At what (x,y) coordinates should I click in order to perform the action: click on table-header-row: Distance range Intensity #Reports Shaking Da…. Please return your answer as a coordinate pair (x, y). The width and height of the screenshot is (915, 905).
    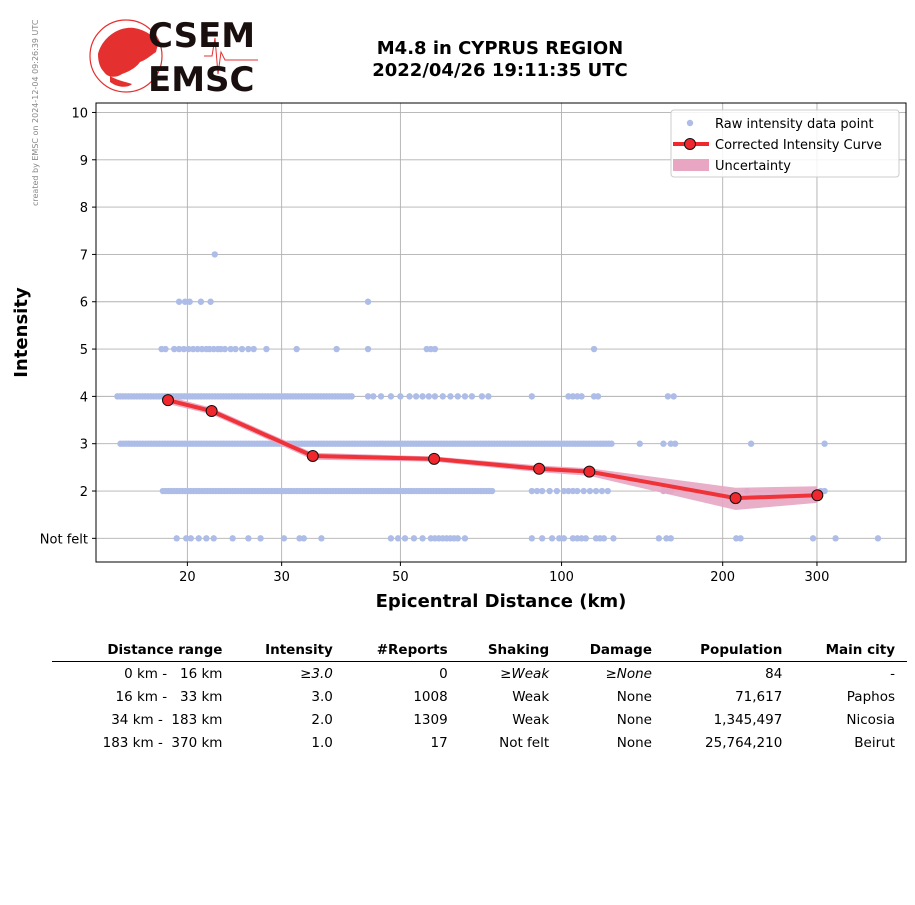
    Looking at the image, I should click on (479, 651).